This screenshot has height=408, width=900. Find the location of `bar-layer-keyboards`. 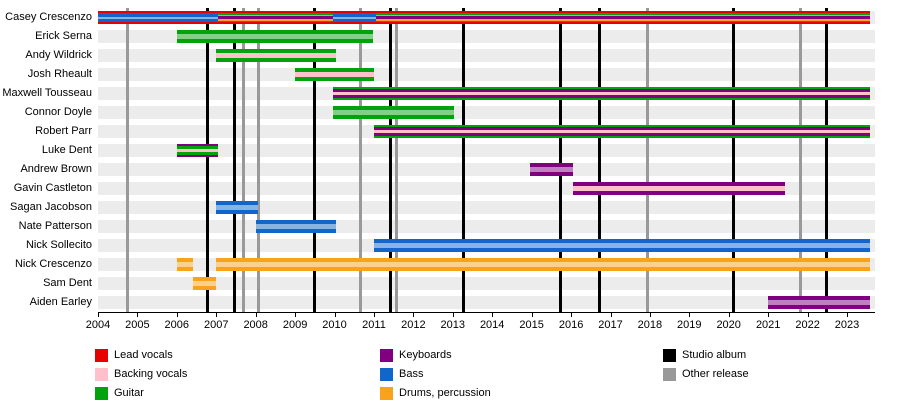

bar-layer-keyboards is located at coordinates (484, 17).